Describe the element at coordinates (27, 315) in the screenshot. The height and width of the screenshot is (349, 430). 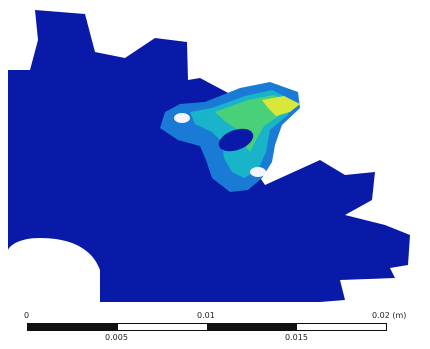
I see `scale-label-0: 0` at that location.